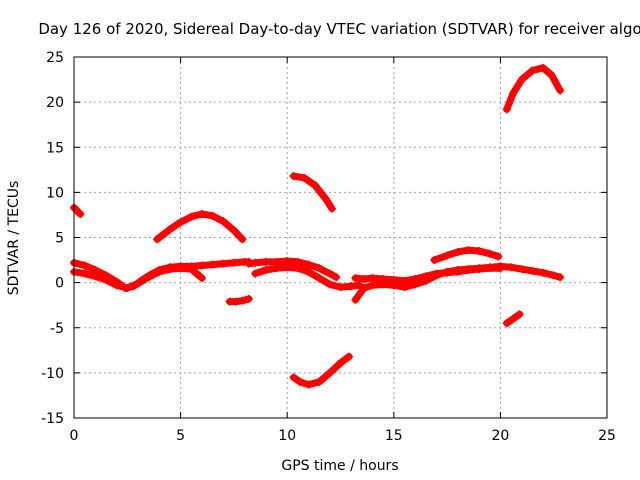  I want to click on y-tick-label: 0, so click(59, 284).